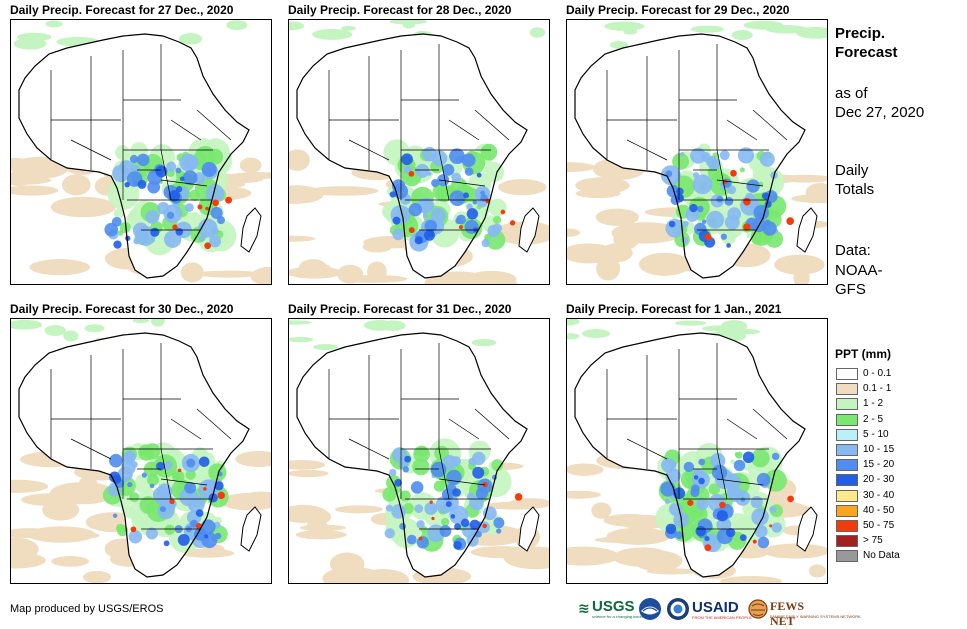  I want to click on noaa-emblem-icon, so click(650, 609).